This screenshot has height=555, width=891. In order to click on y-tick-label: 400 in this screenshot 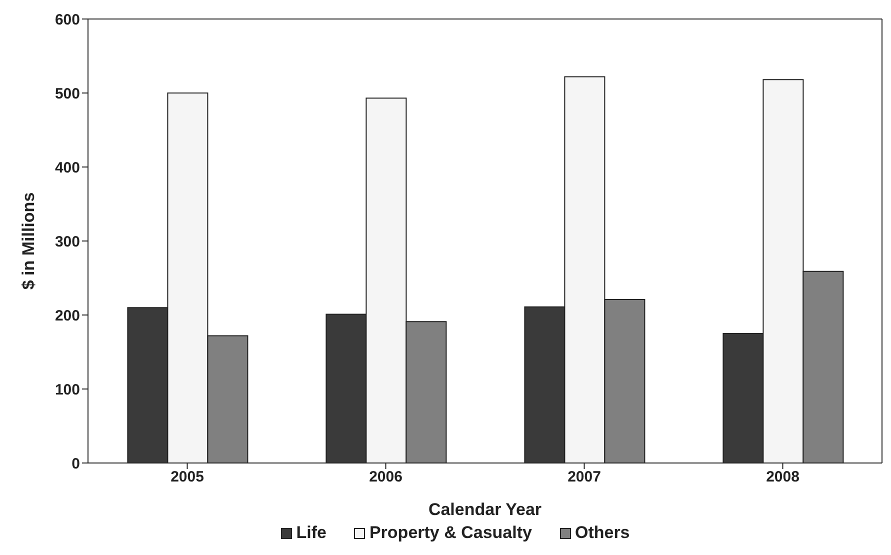, I will do `click(67, 167)`.